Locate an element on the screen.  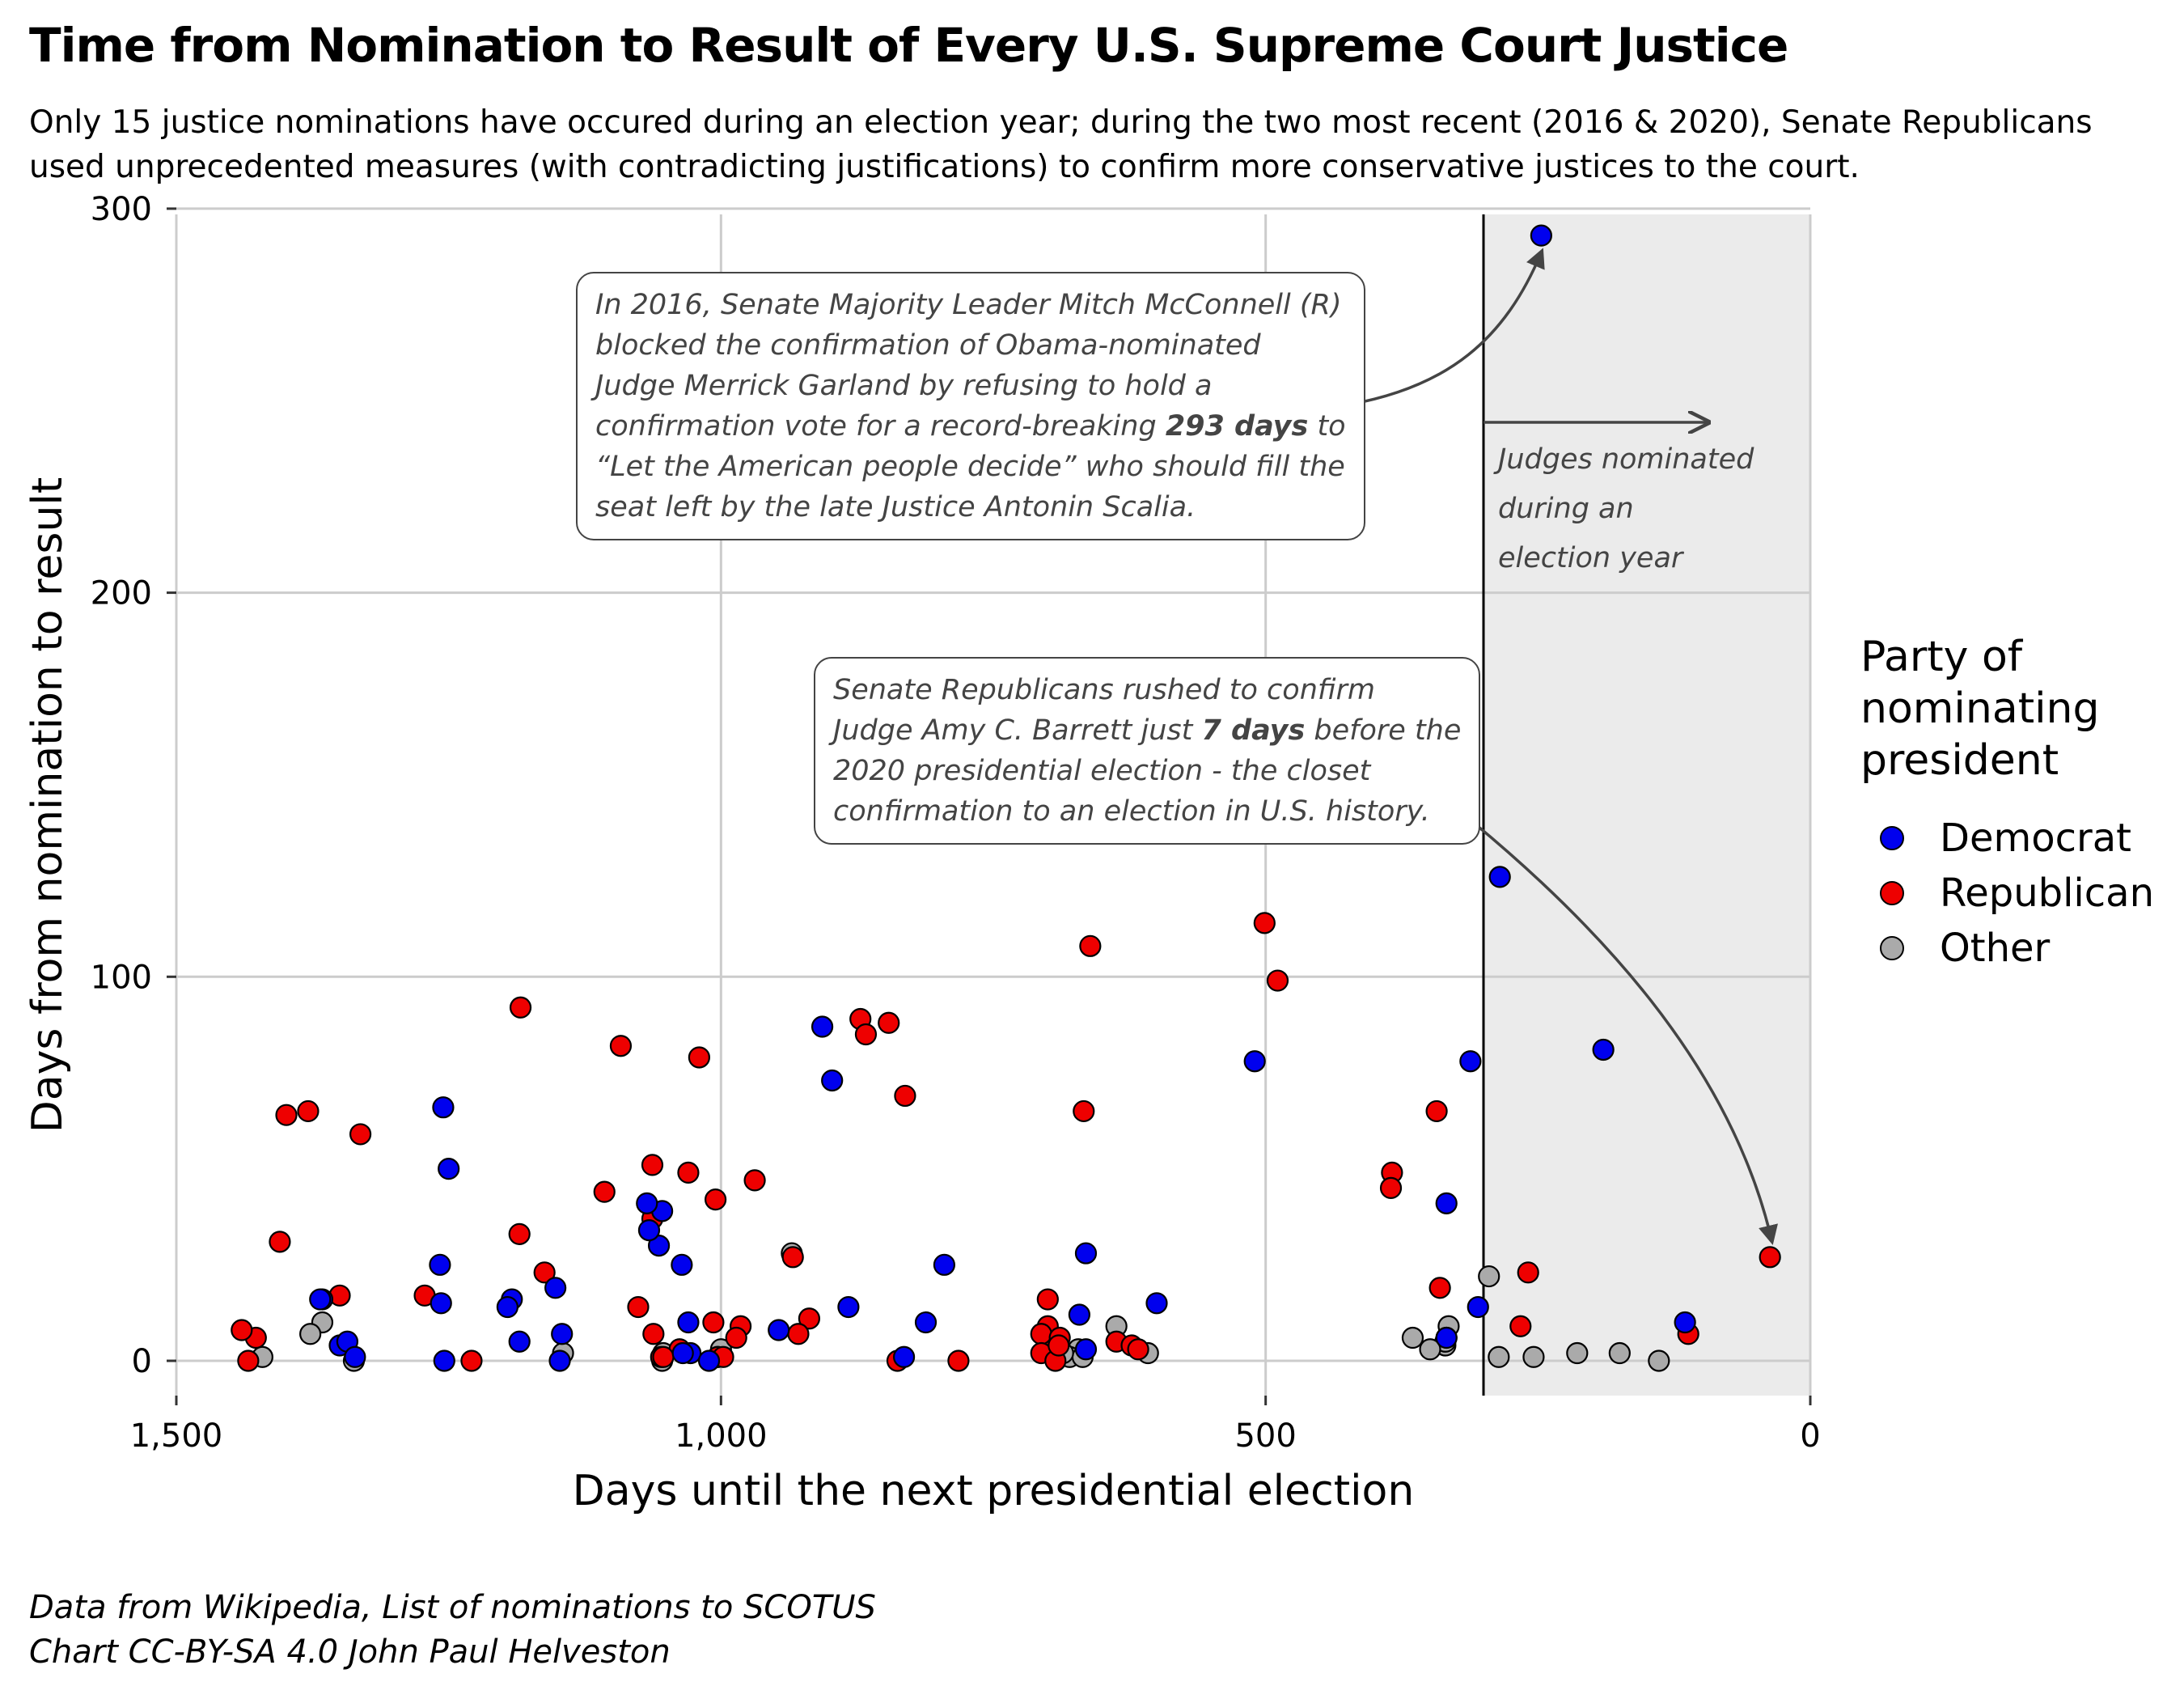
barrett-line-1: Senate Republicans rushed to confirm is located at coordinates (1104, 690).